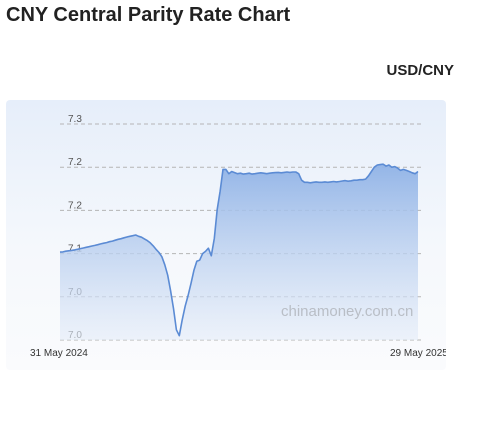  I want to click on x-axis-end-label: 29 May 2025, so click(418, 353).